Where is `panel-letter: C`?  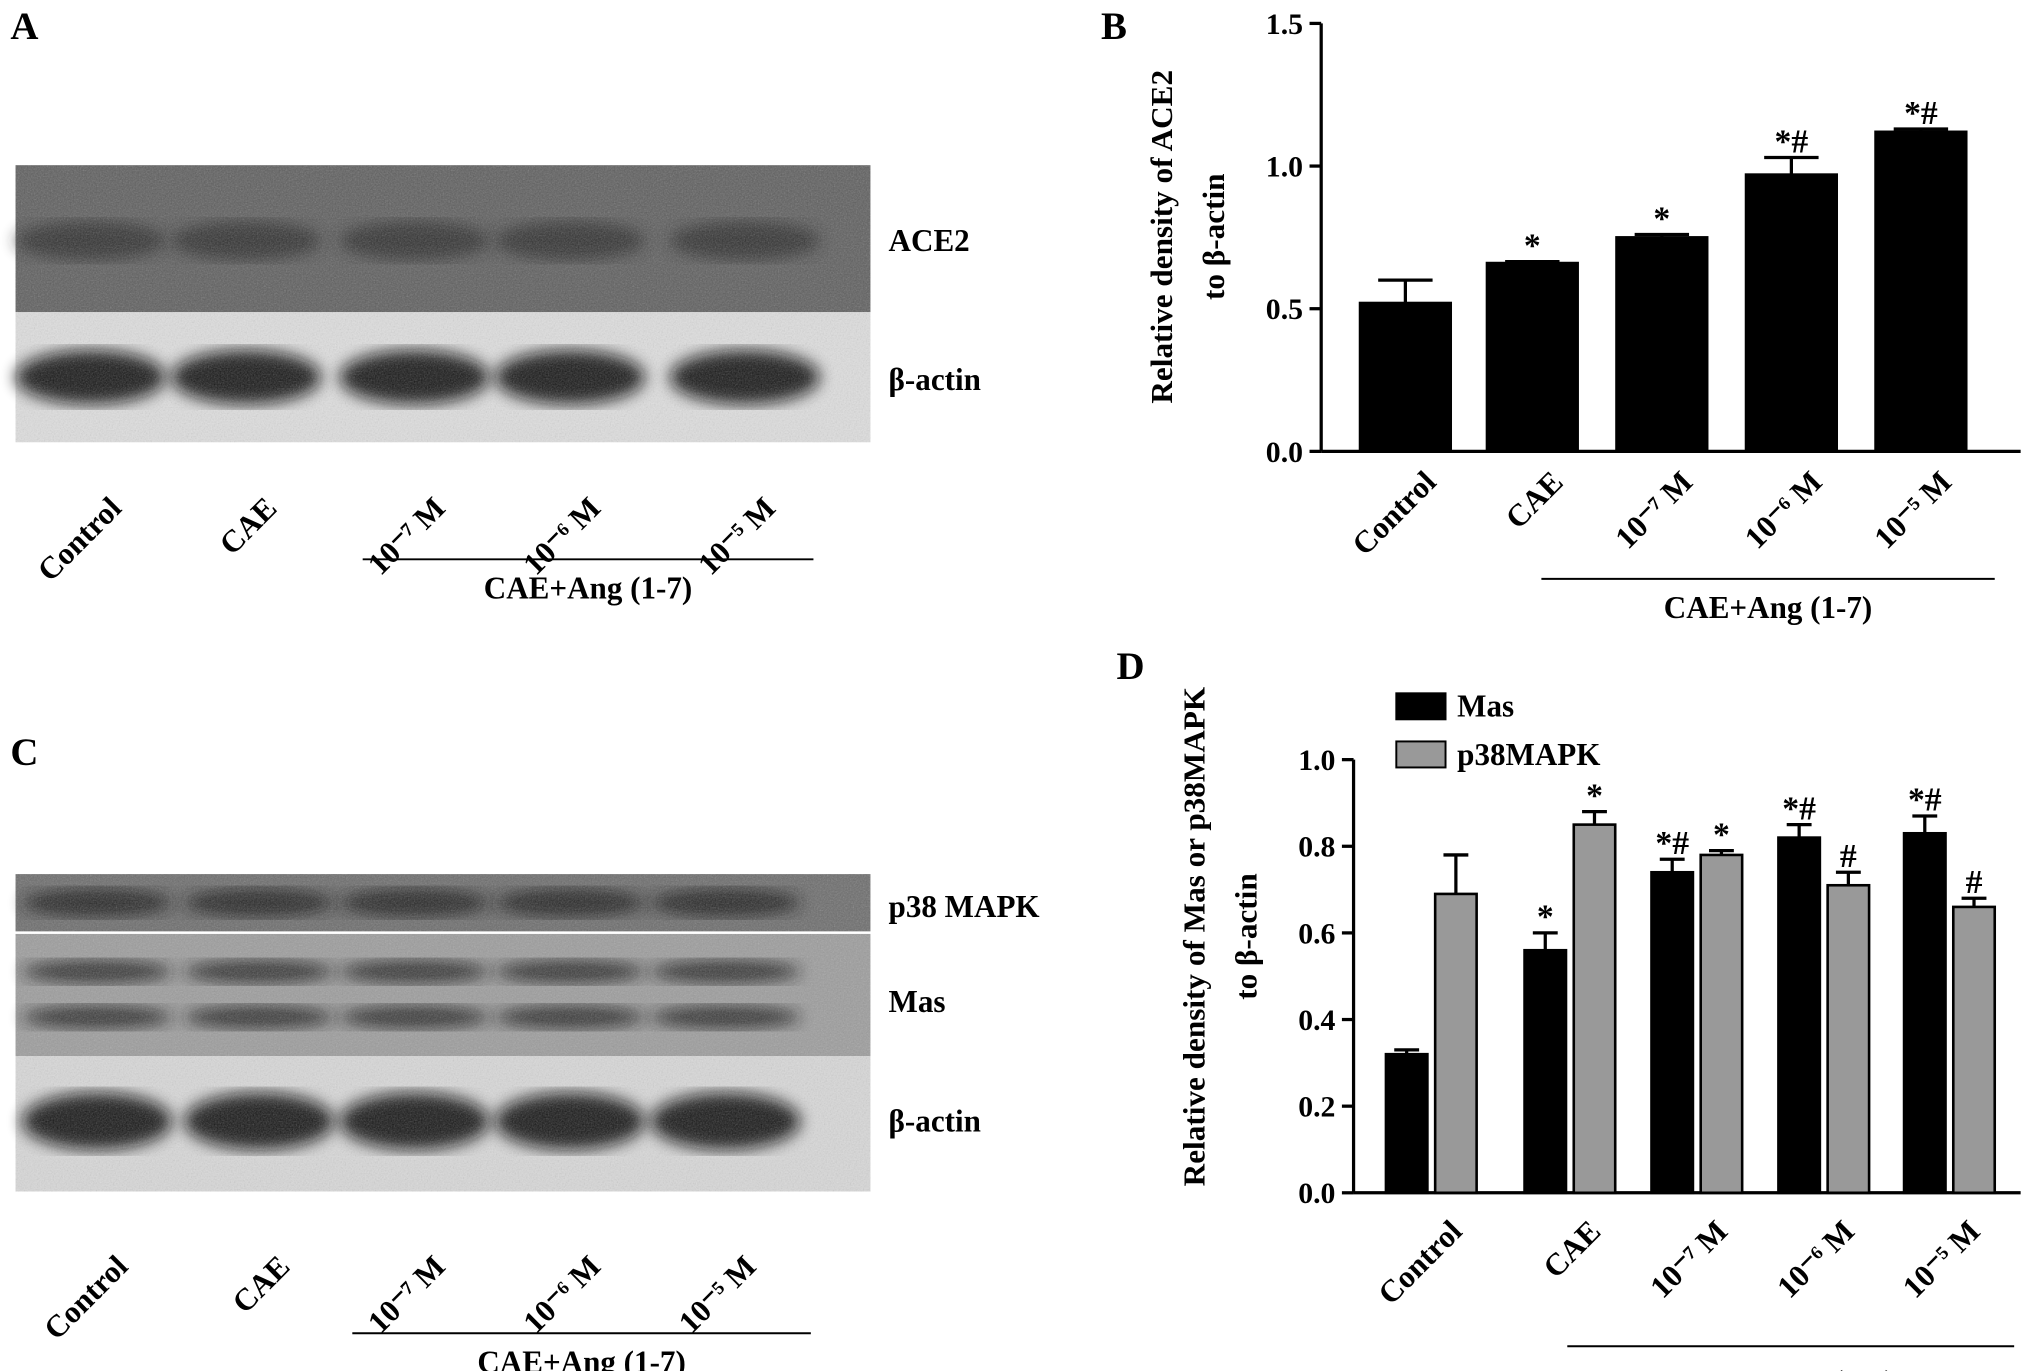 panel-letter: C is located at coordinates (24, 752).